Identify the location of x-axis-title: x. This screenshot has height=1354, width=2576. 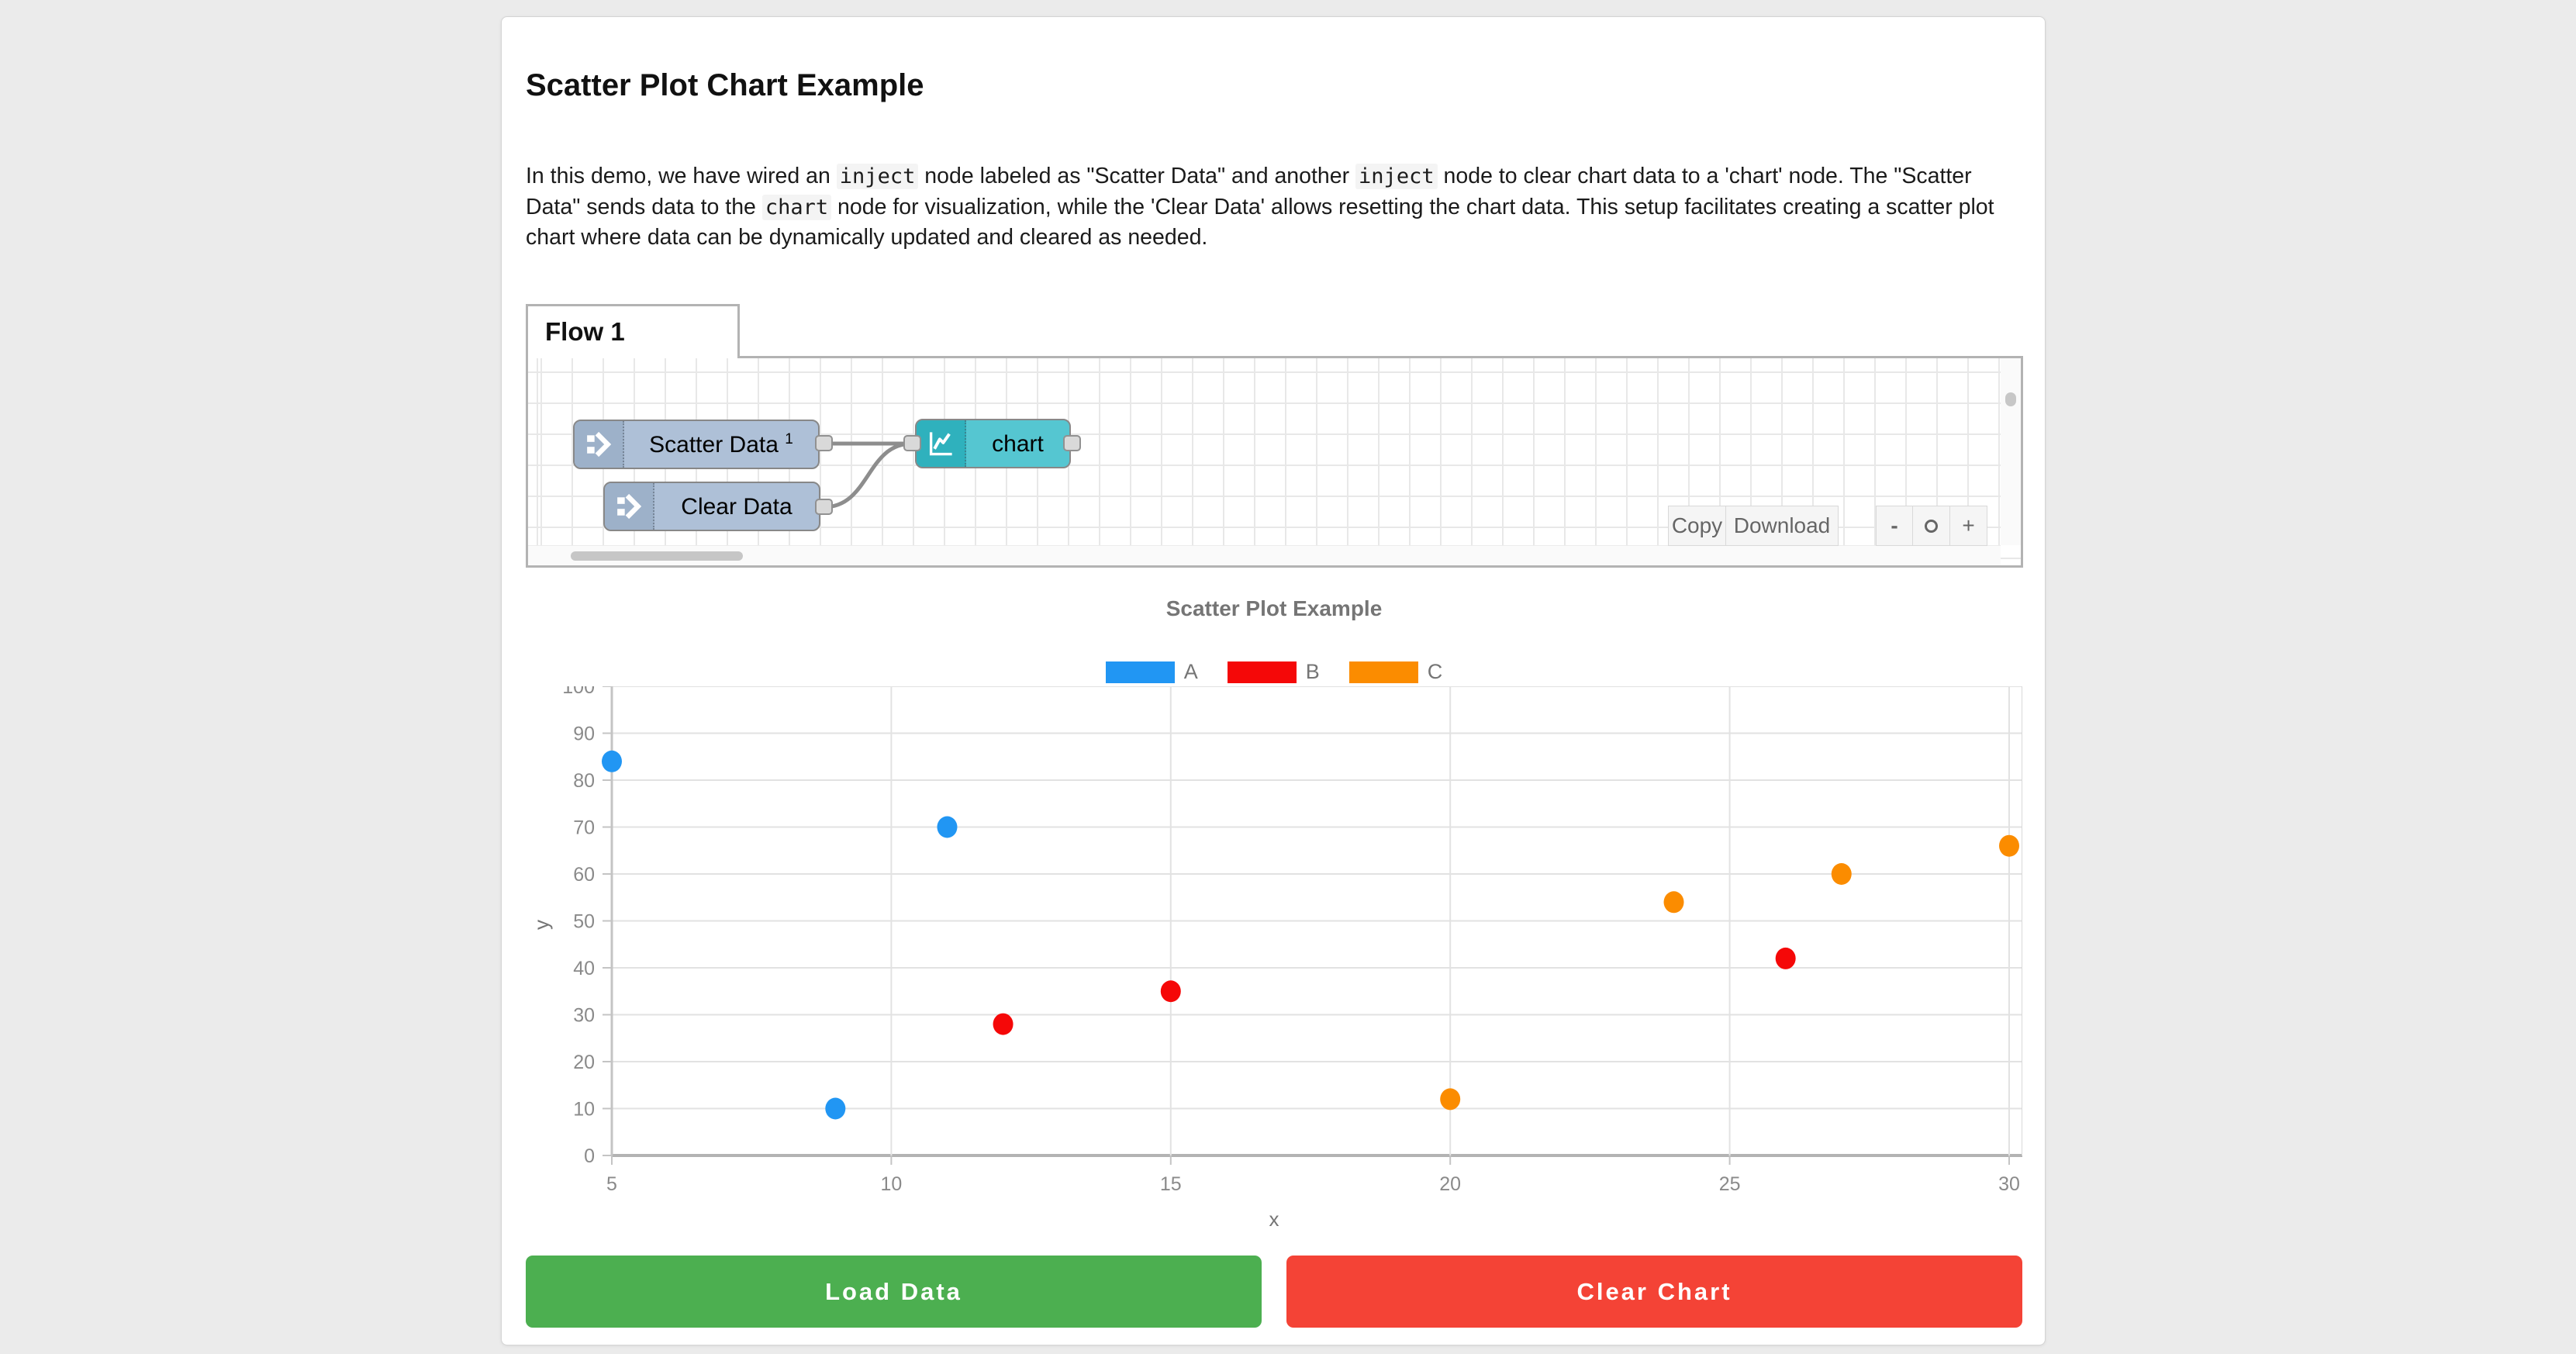
(1274, 1219).